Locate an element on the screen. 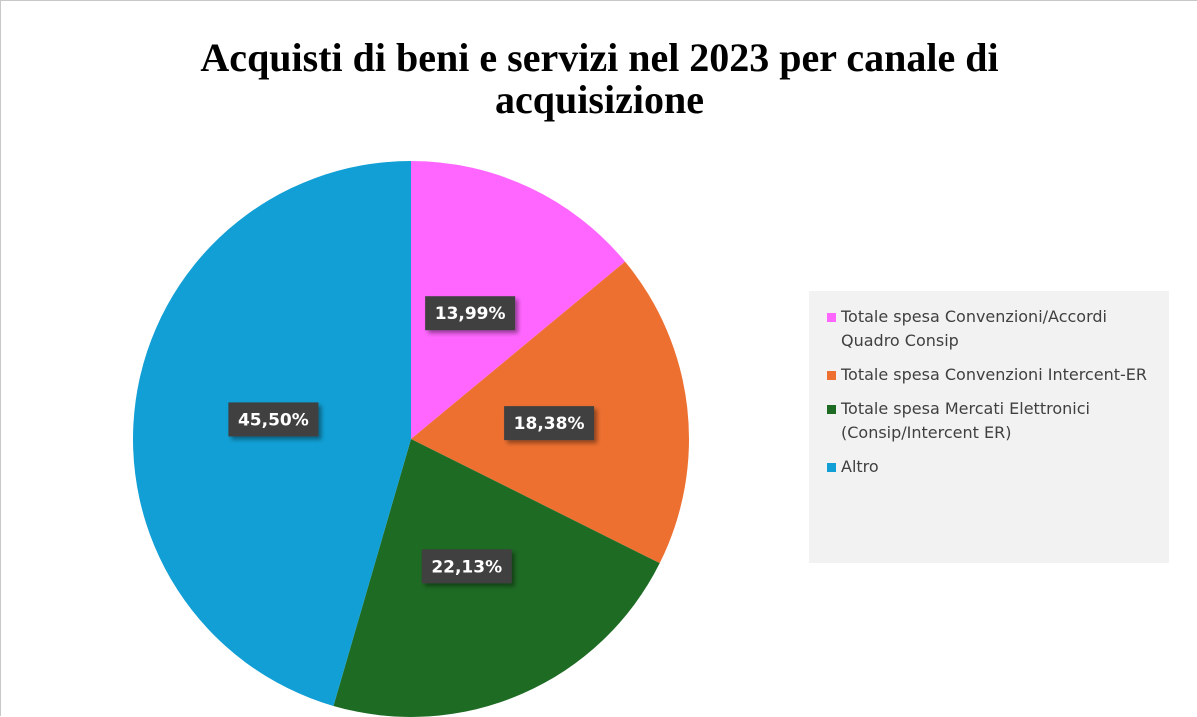  legend-item: Totale spesa Convenzioni Intercent-ER is located at coordinates (989, 375).